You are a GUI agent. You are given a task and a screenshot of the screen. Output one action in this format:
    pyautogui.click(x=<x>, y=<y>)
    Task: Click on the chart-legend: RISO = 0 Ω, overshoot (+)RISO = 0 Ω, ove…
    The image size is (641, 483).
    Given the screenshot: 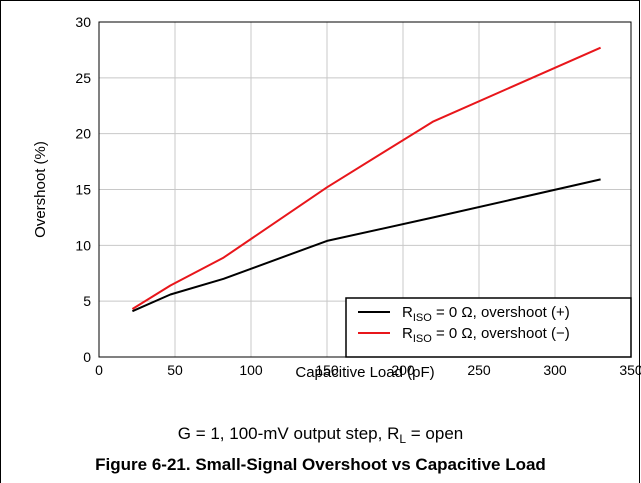 What is the action you would take?
    pyautogui.click(x=488, y=327)
    